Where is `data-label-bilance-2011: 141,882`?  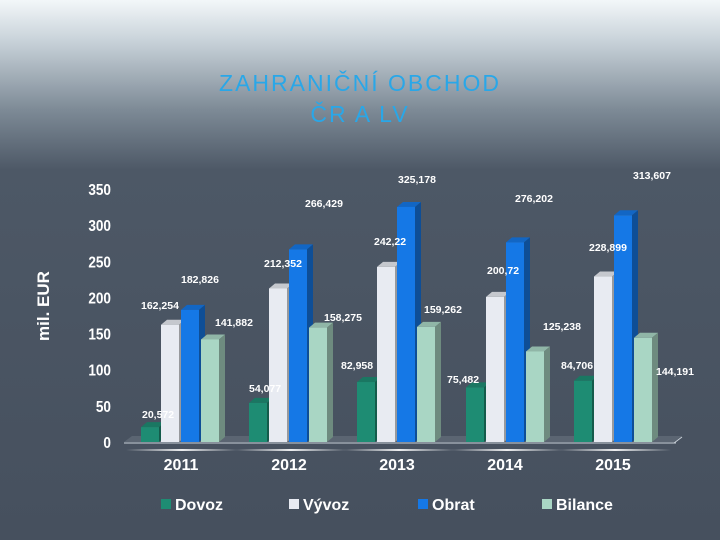
data-label-bilance-2011: 141,882 is located at coordinates (234, 323).